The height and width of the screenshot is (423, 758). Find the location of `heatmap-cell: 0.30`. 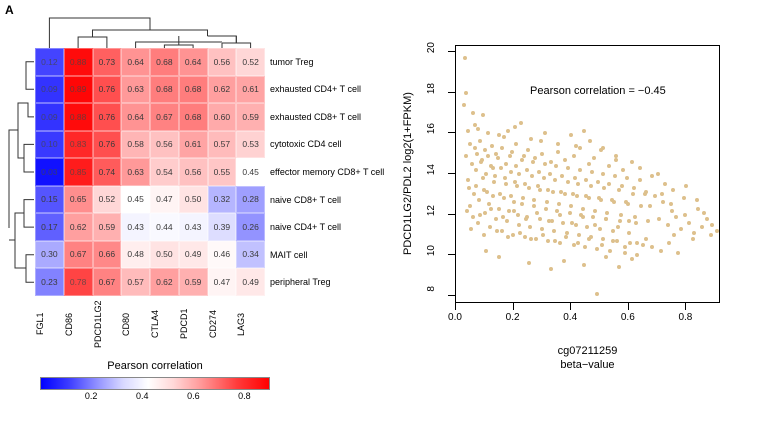

heatmap-cell: 0.30 is located at coordinates (49, 254).